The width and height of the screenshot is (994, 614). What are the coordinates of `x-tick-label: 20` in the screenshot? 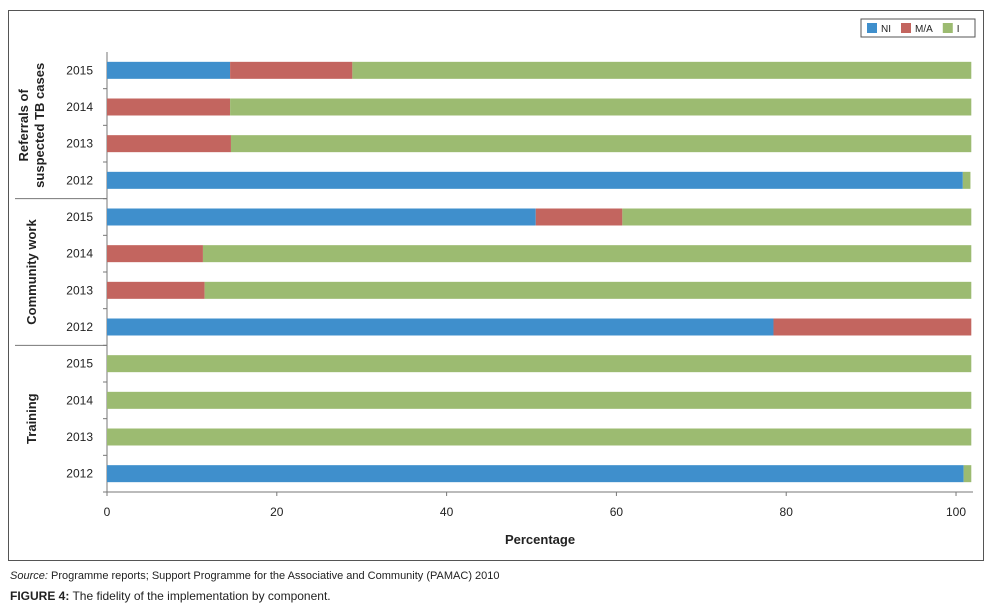 It's located at (277, 512).